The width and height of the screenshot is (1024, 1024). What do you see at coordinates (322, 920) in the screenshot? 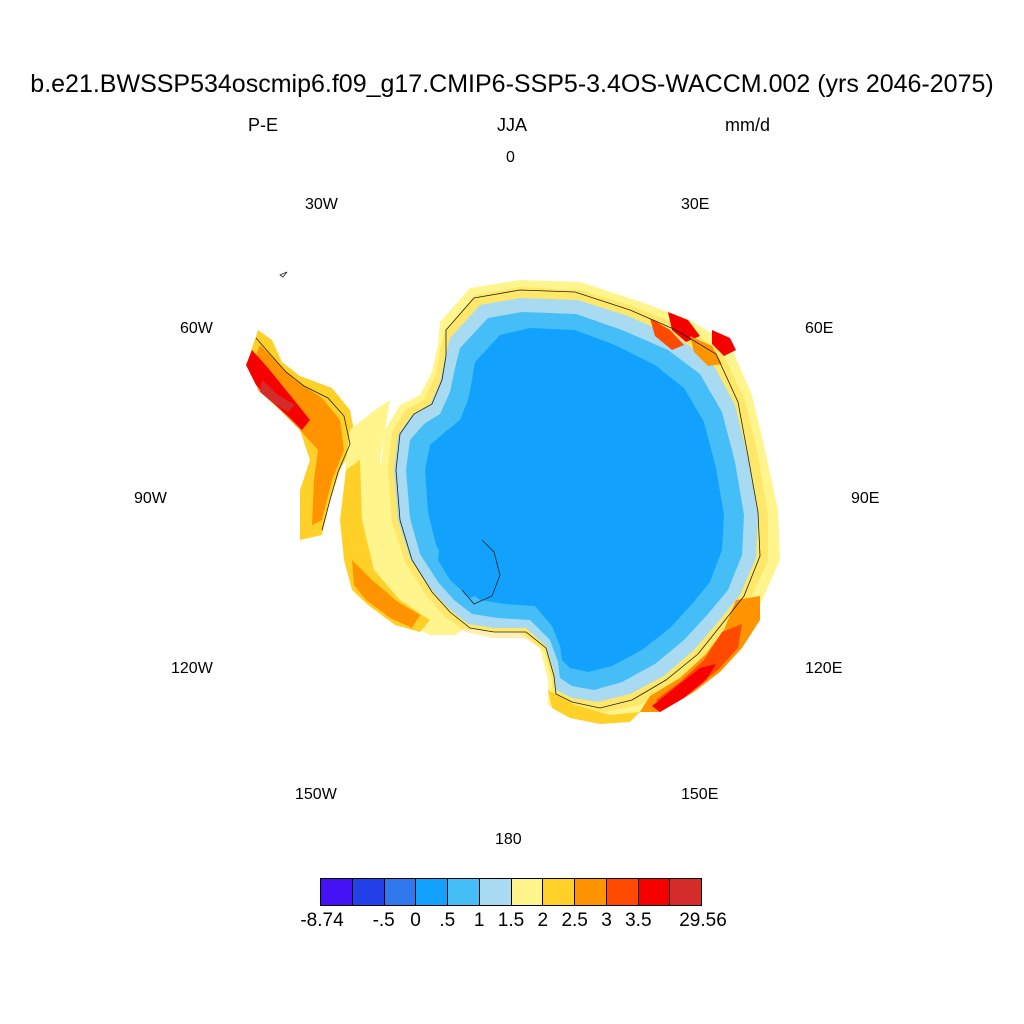
I see `colorbar-label-0: -8.74` at bounding box center [322, 920].